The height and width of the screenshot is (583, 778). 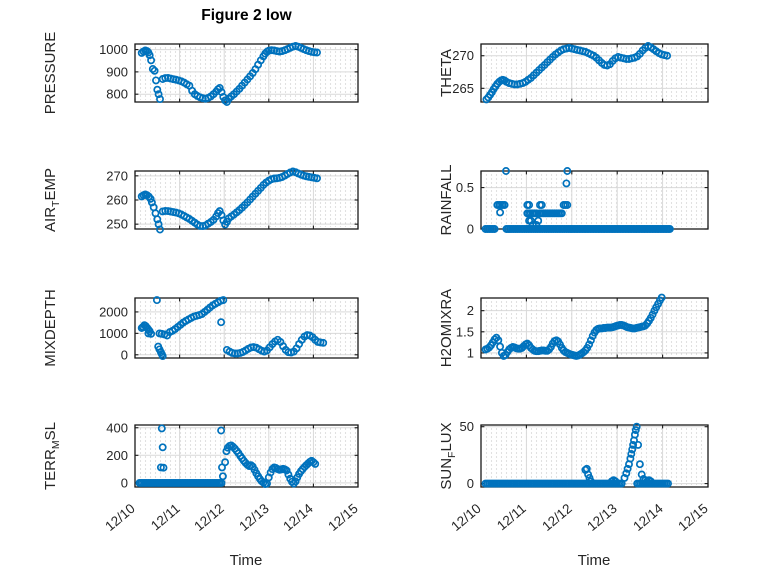 What do you see at coordinates (113, 49) in the screenshot?
I see `y-tick-label: 1000` at bounding box center [113, 49].